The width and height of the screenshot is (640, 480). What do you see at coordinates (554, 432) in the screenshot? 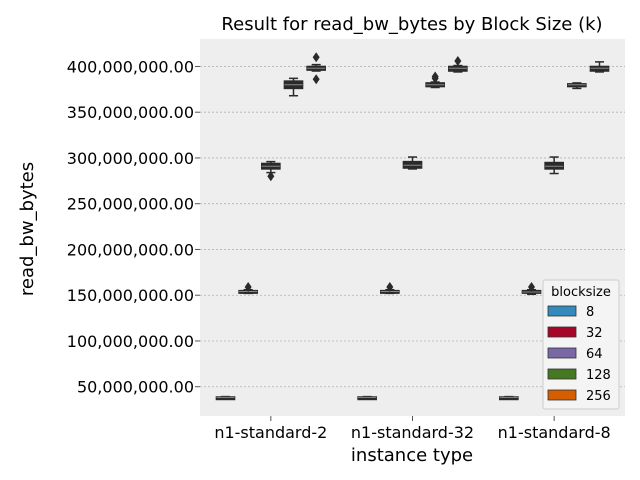
I see `x-tick-label: n1-standard-8` at bounding box center [554, 432].